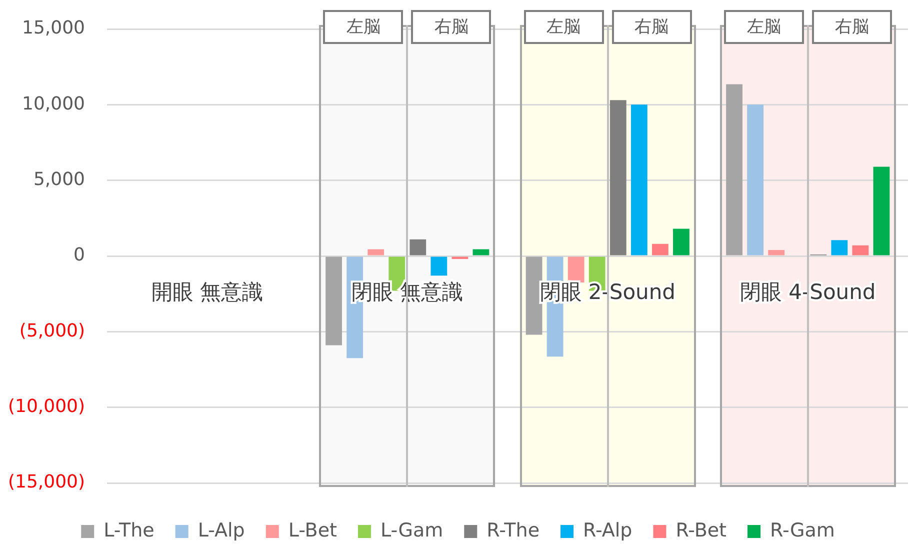  What do you see at coordinates (513, 530) in the screenshot?
I see `legend-label: R-The` at bounding box center [513, 530].